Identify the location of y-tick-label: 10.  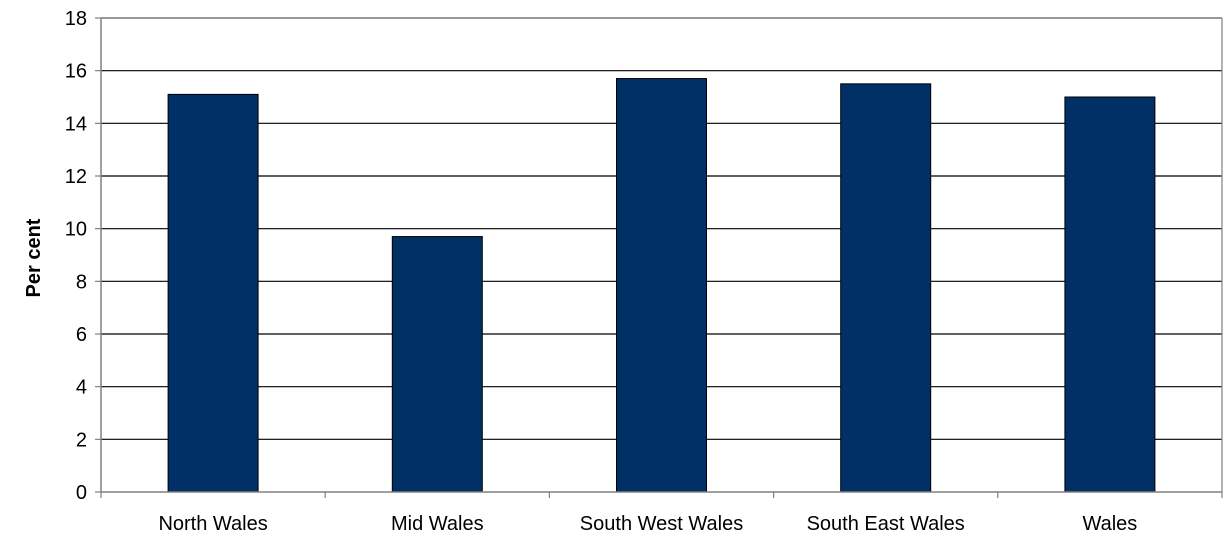
(76, 230).